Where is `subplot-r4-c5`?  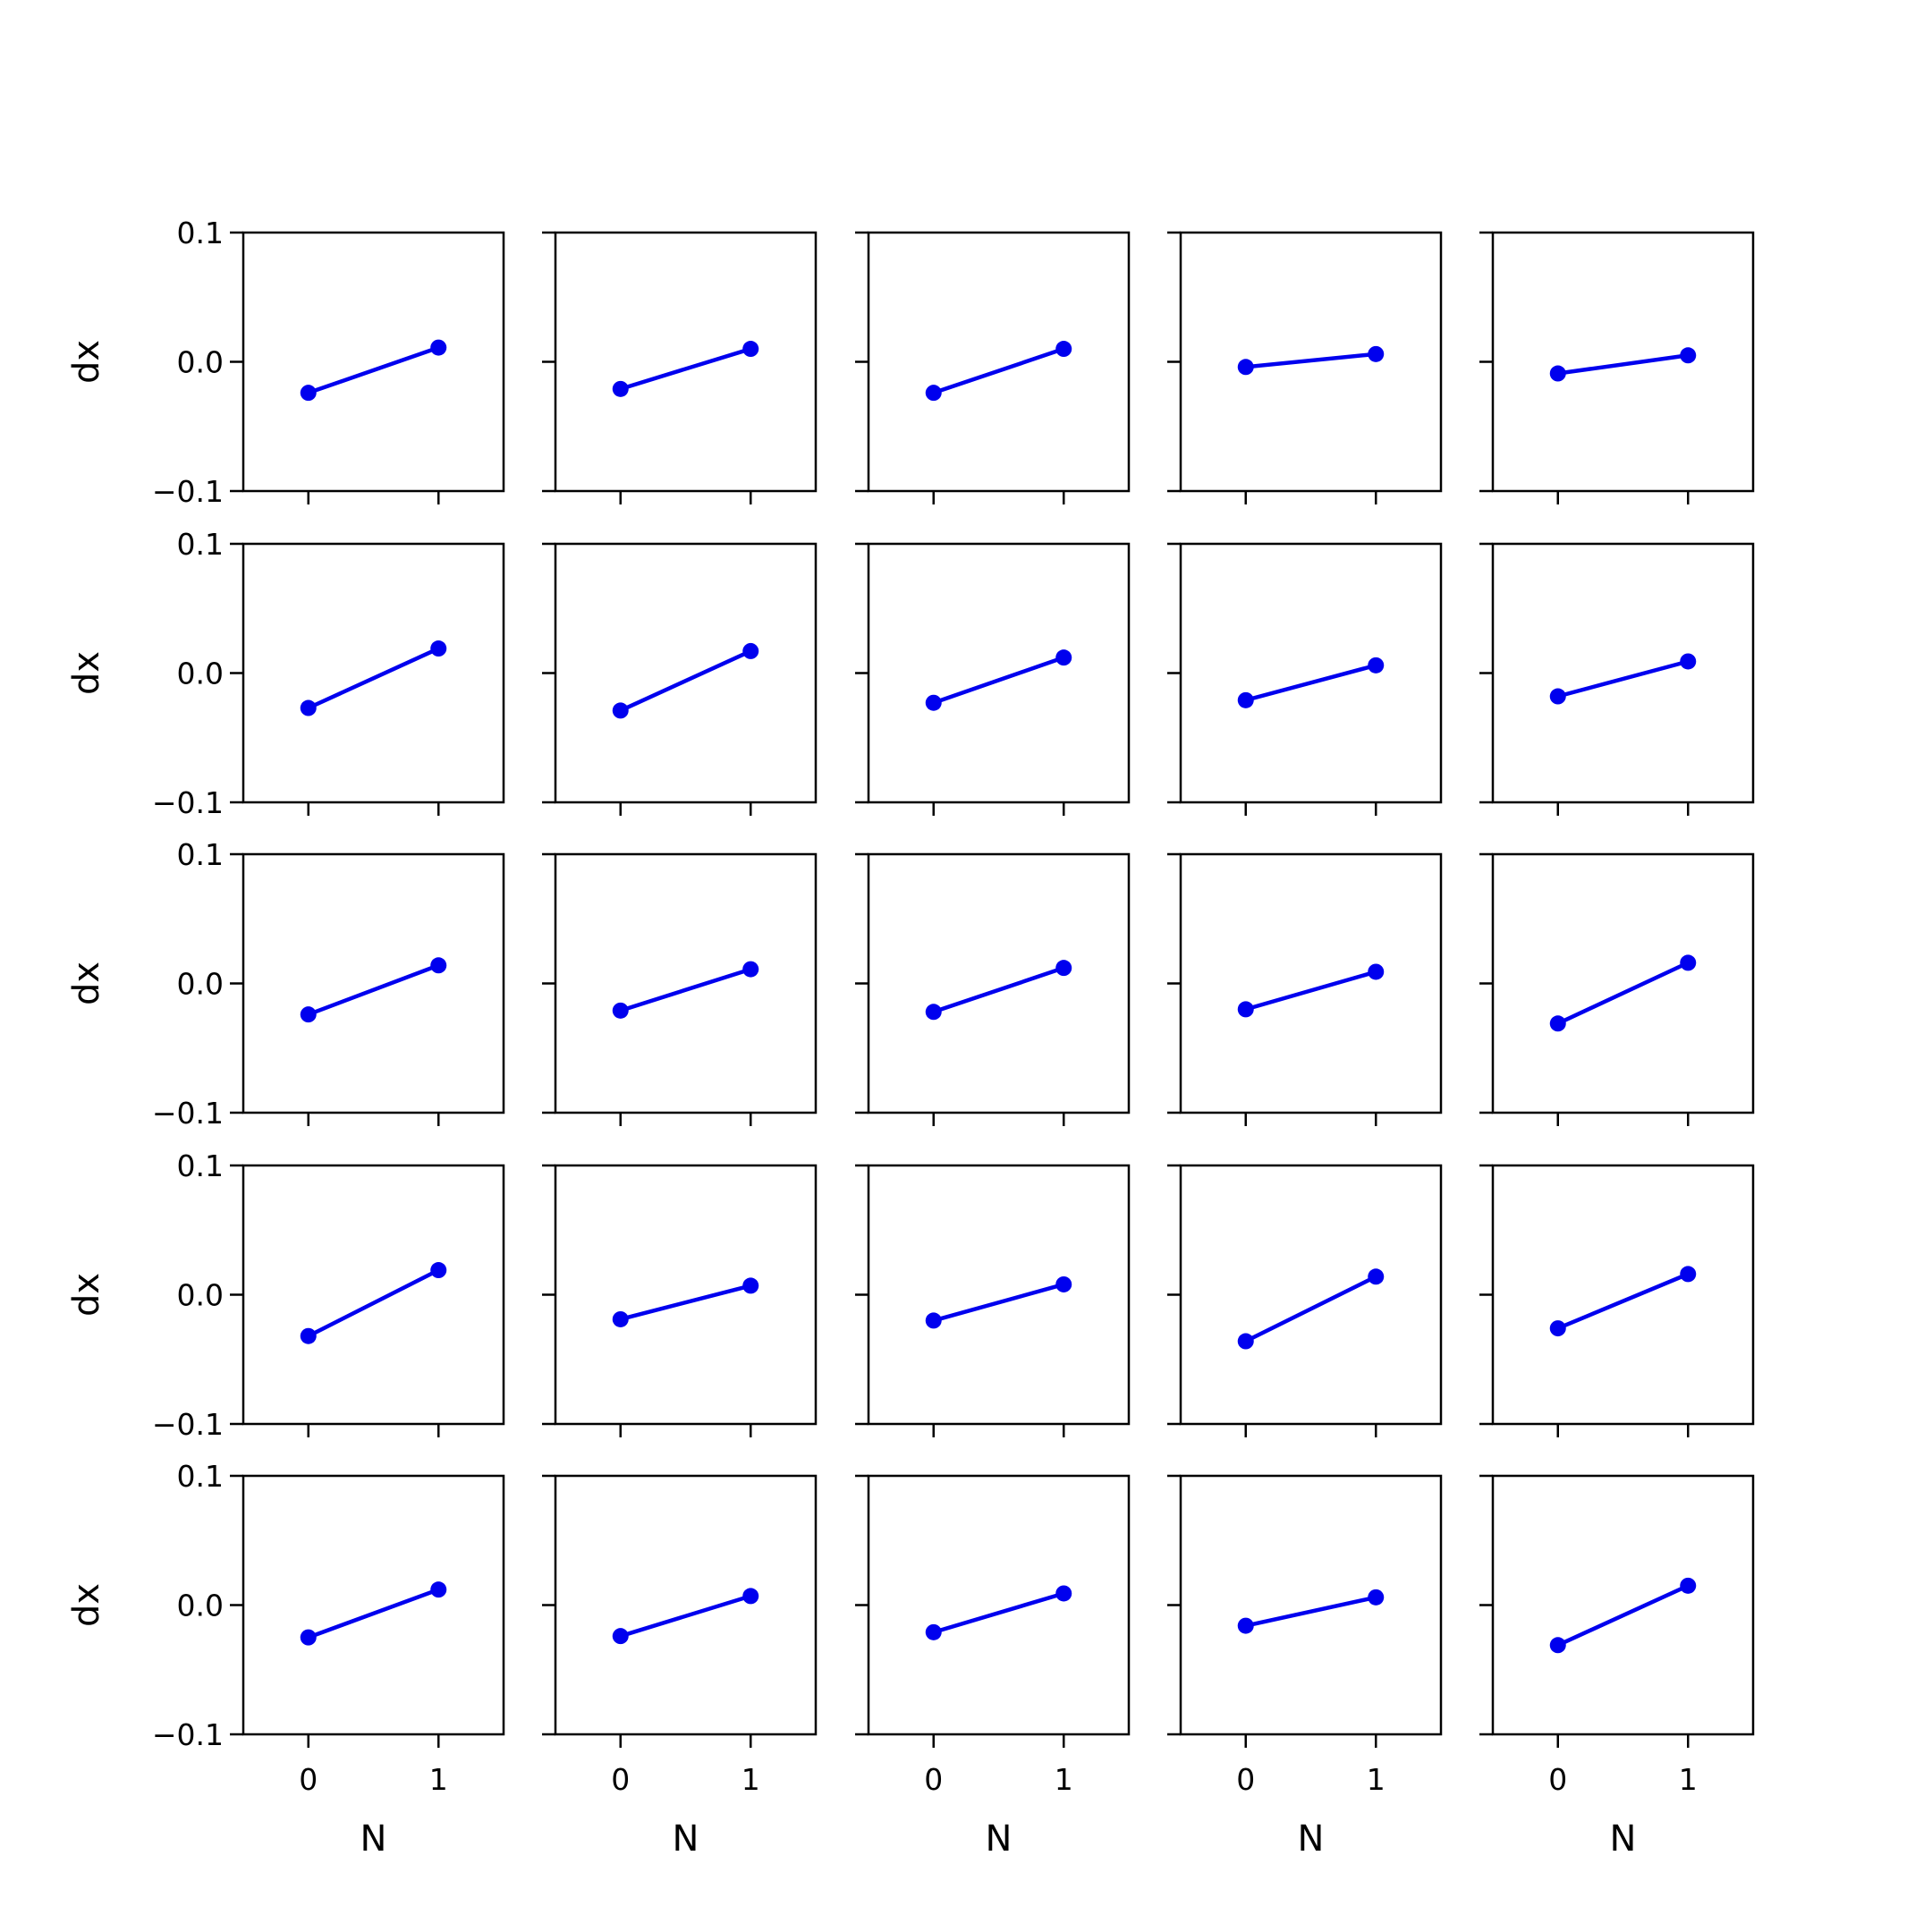
subplot-r4-c5 is located at coordinates (1617, 1300).